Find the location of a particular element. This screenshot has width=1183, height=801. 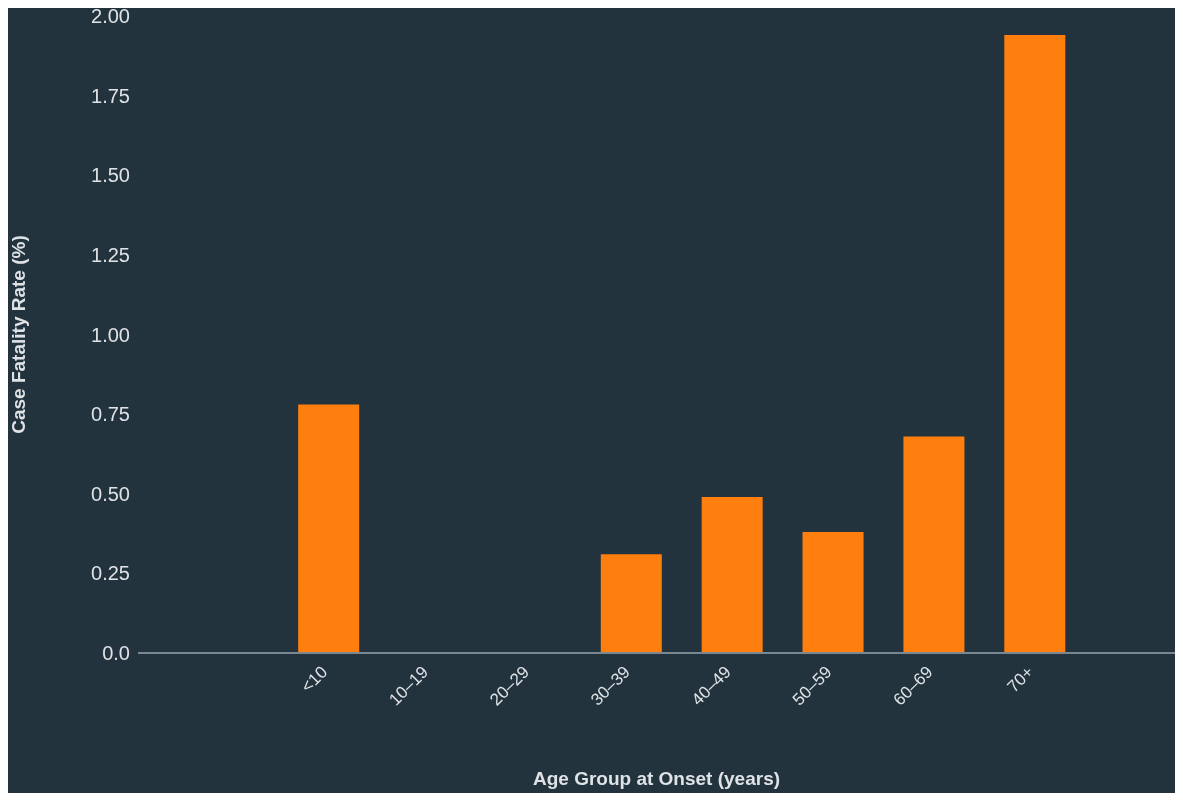

y-tick-label: 1.75 is located at coordinates (110, 95).